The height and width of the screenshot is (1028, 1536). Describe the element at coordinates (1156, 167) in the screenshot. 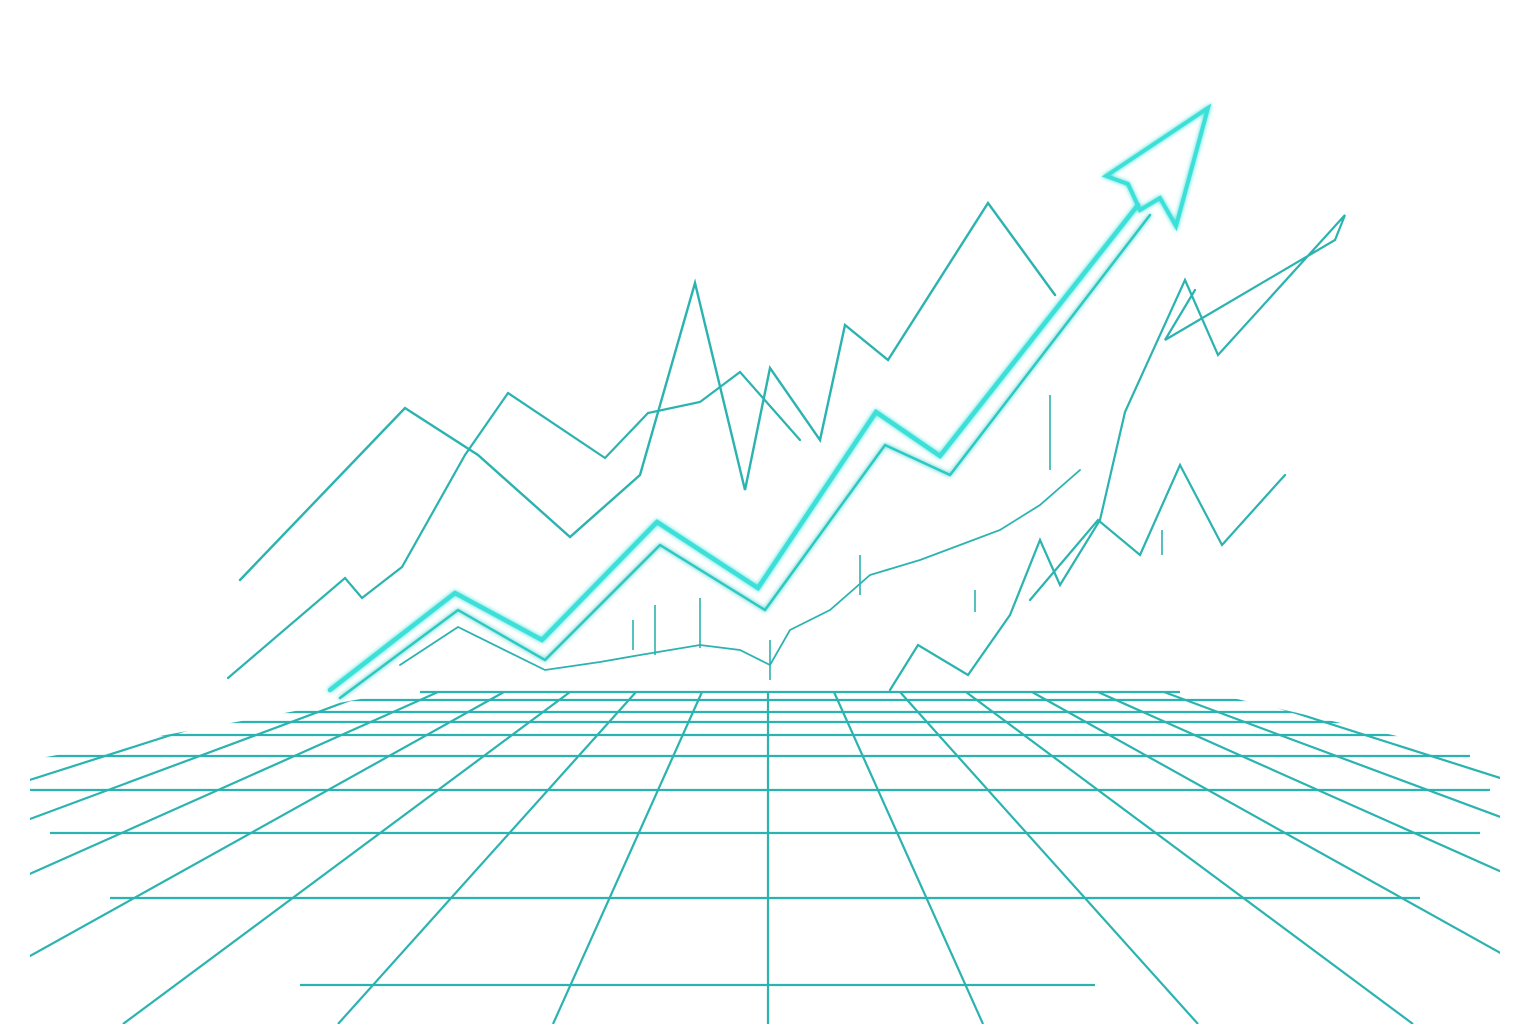

I see `arrowhead-icon` at that location.